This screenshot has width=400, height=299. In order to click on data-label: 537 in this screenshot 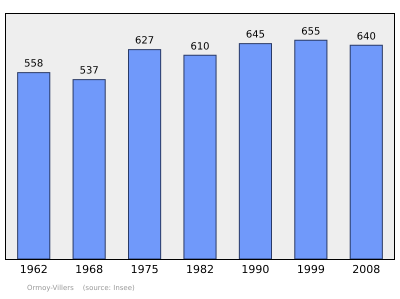, I will do `click(89, 71)`.